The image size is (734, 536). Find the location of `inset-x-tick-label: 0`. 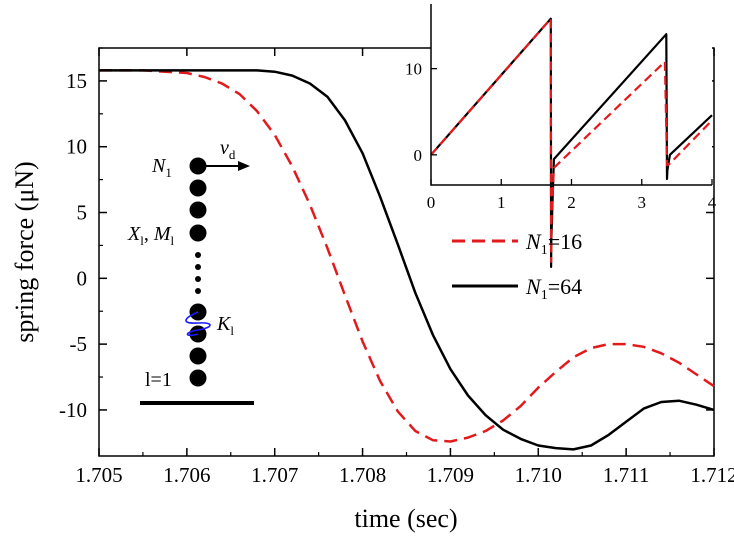

inset-x-tick-label: 0 is located at coordinates (431, 202).